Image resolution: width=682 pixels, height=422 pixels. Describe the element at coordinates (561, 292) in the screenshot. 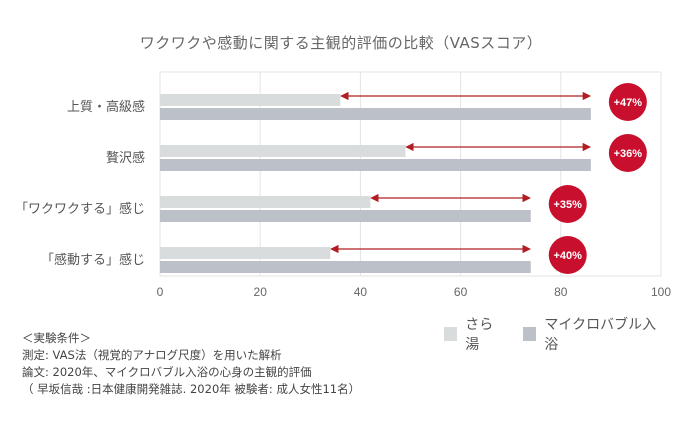

I see `x-tick-label-4: 80` at that location.